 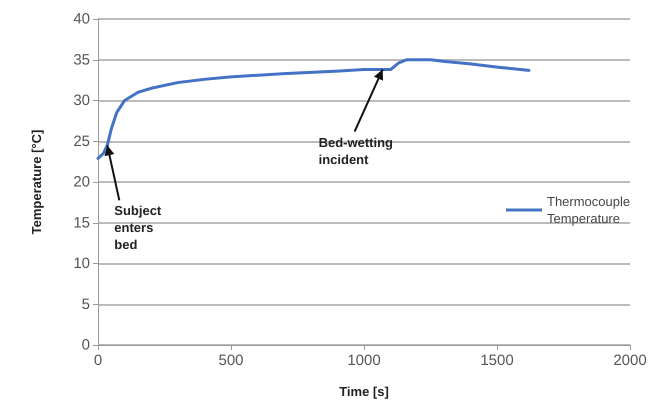 I want to click on x-tick-label: 1500, so click(x=497, y=360).